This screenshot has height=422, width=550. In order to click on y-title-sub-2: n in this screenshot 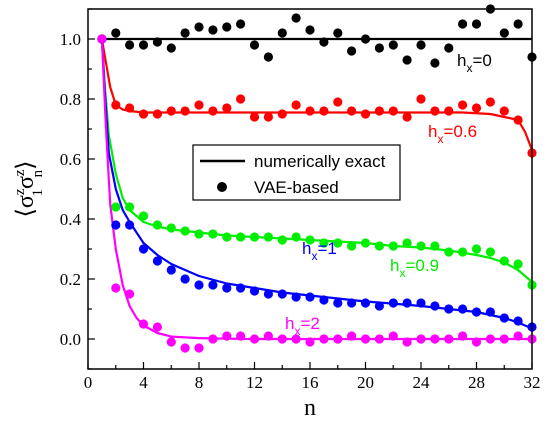, I will do `click(38, 173)`.